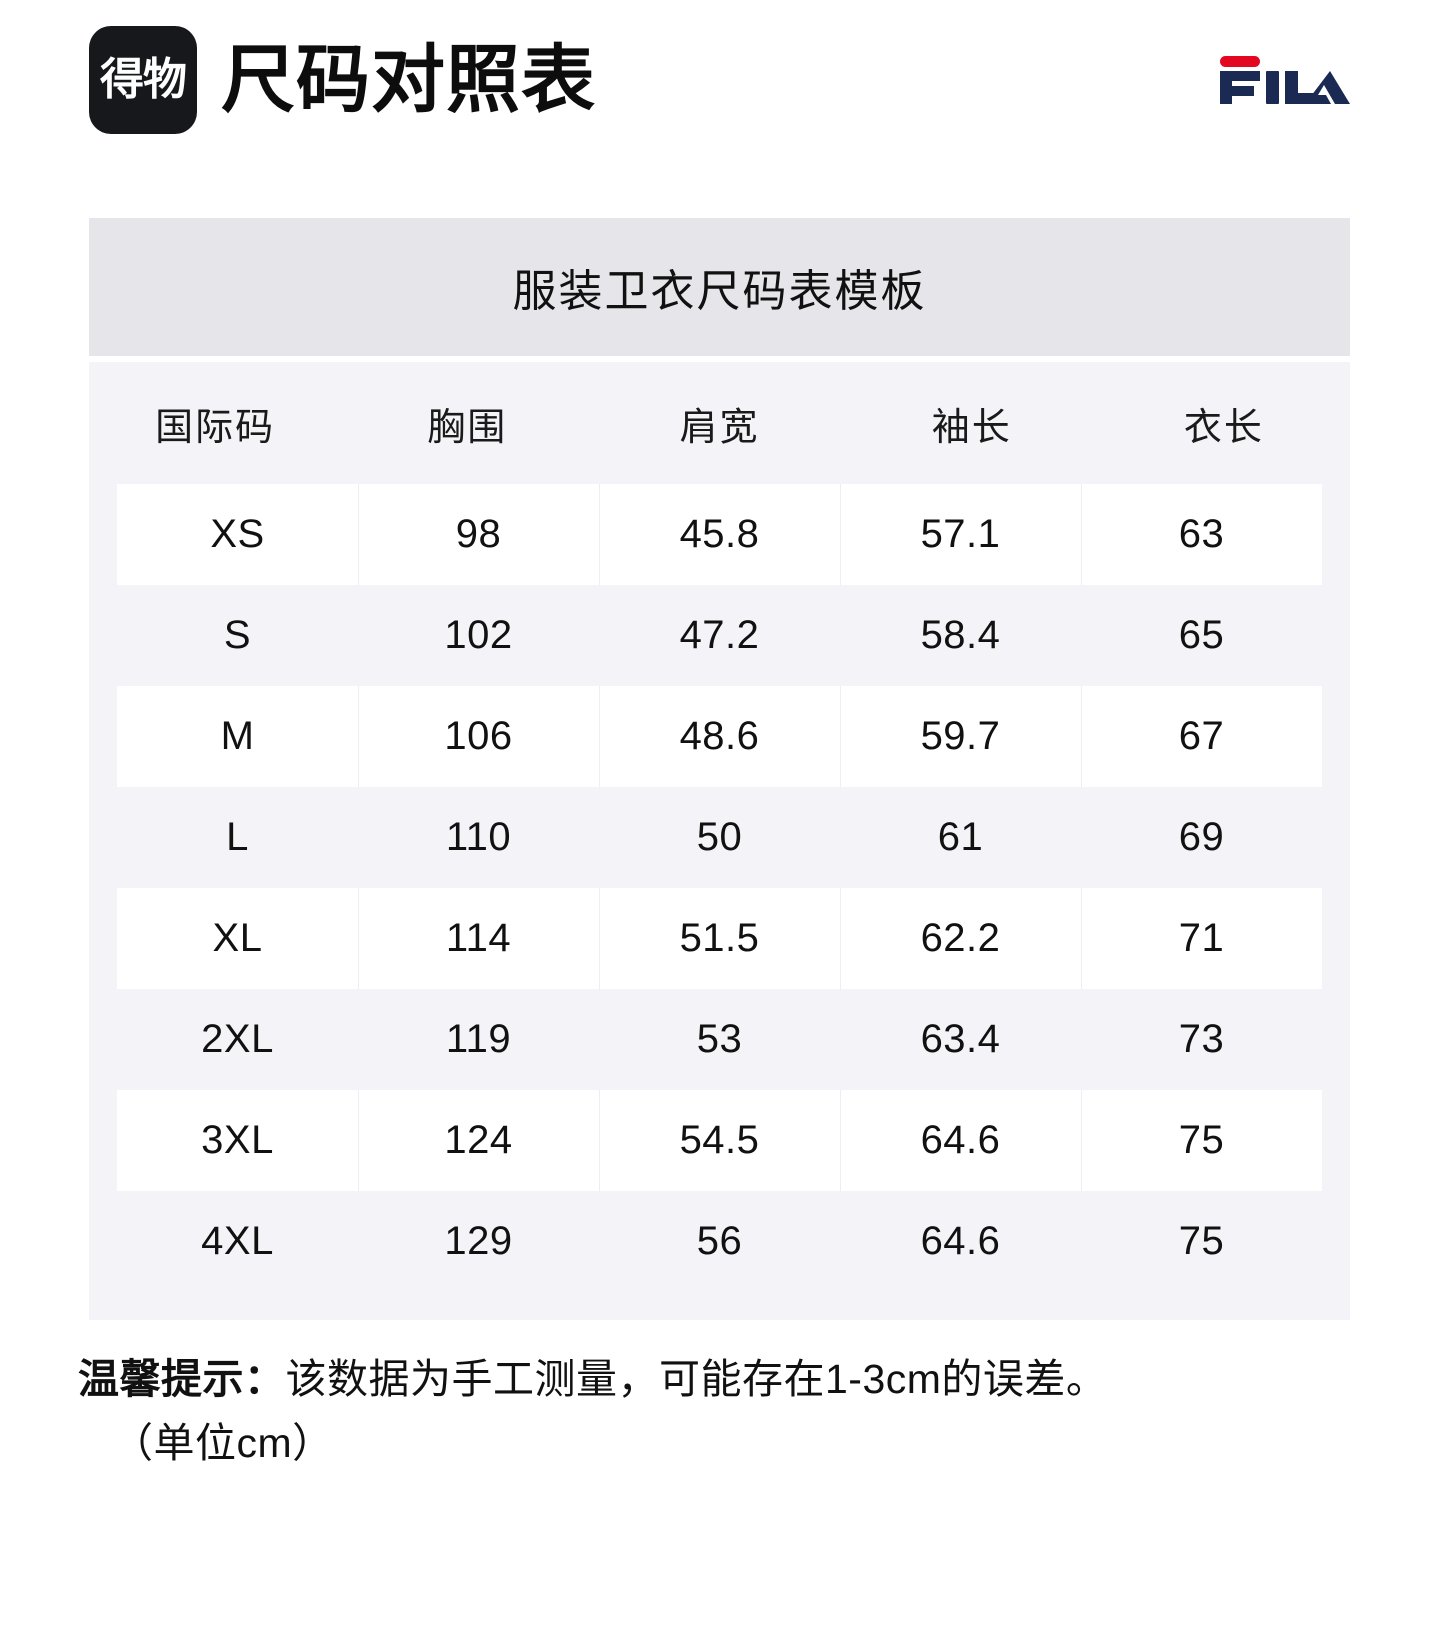 Image resolution: width=1440 pixels, height=1626 pixels. What do you see at coordinates (408, 79) in the screenshot?
I see `page-title: 尺码对照表` at bounding box center [408, 79].